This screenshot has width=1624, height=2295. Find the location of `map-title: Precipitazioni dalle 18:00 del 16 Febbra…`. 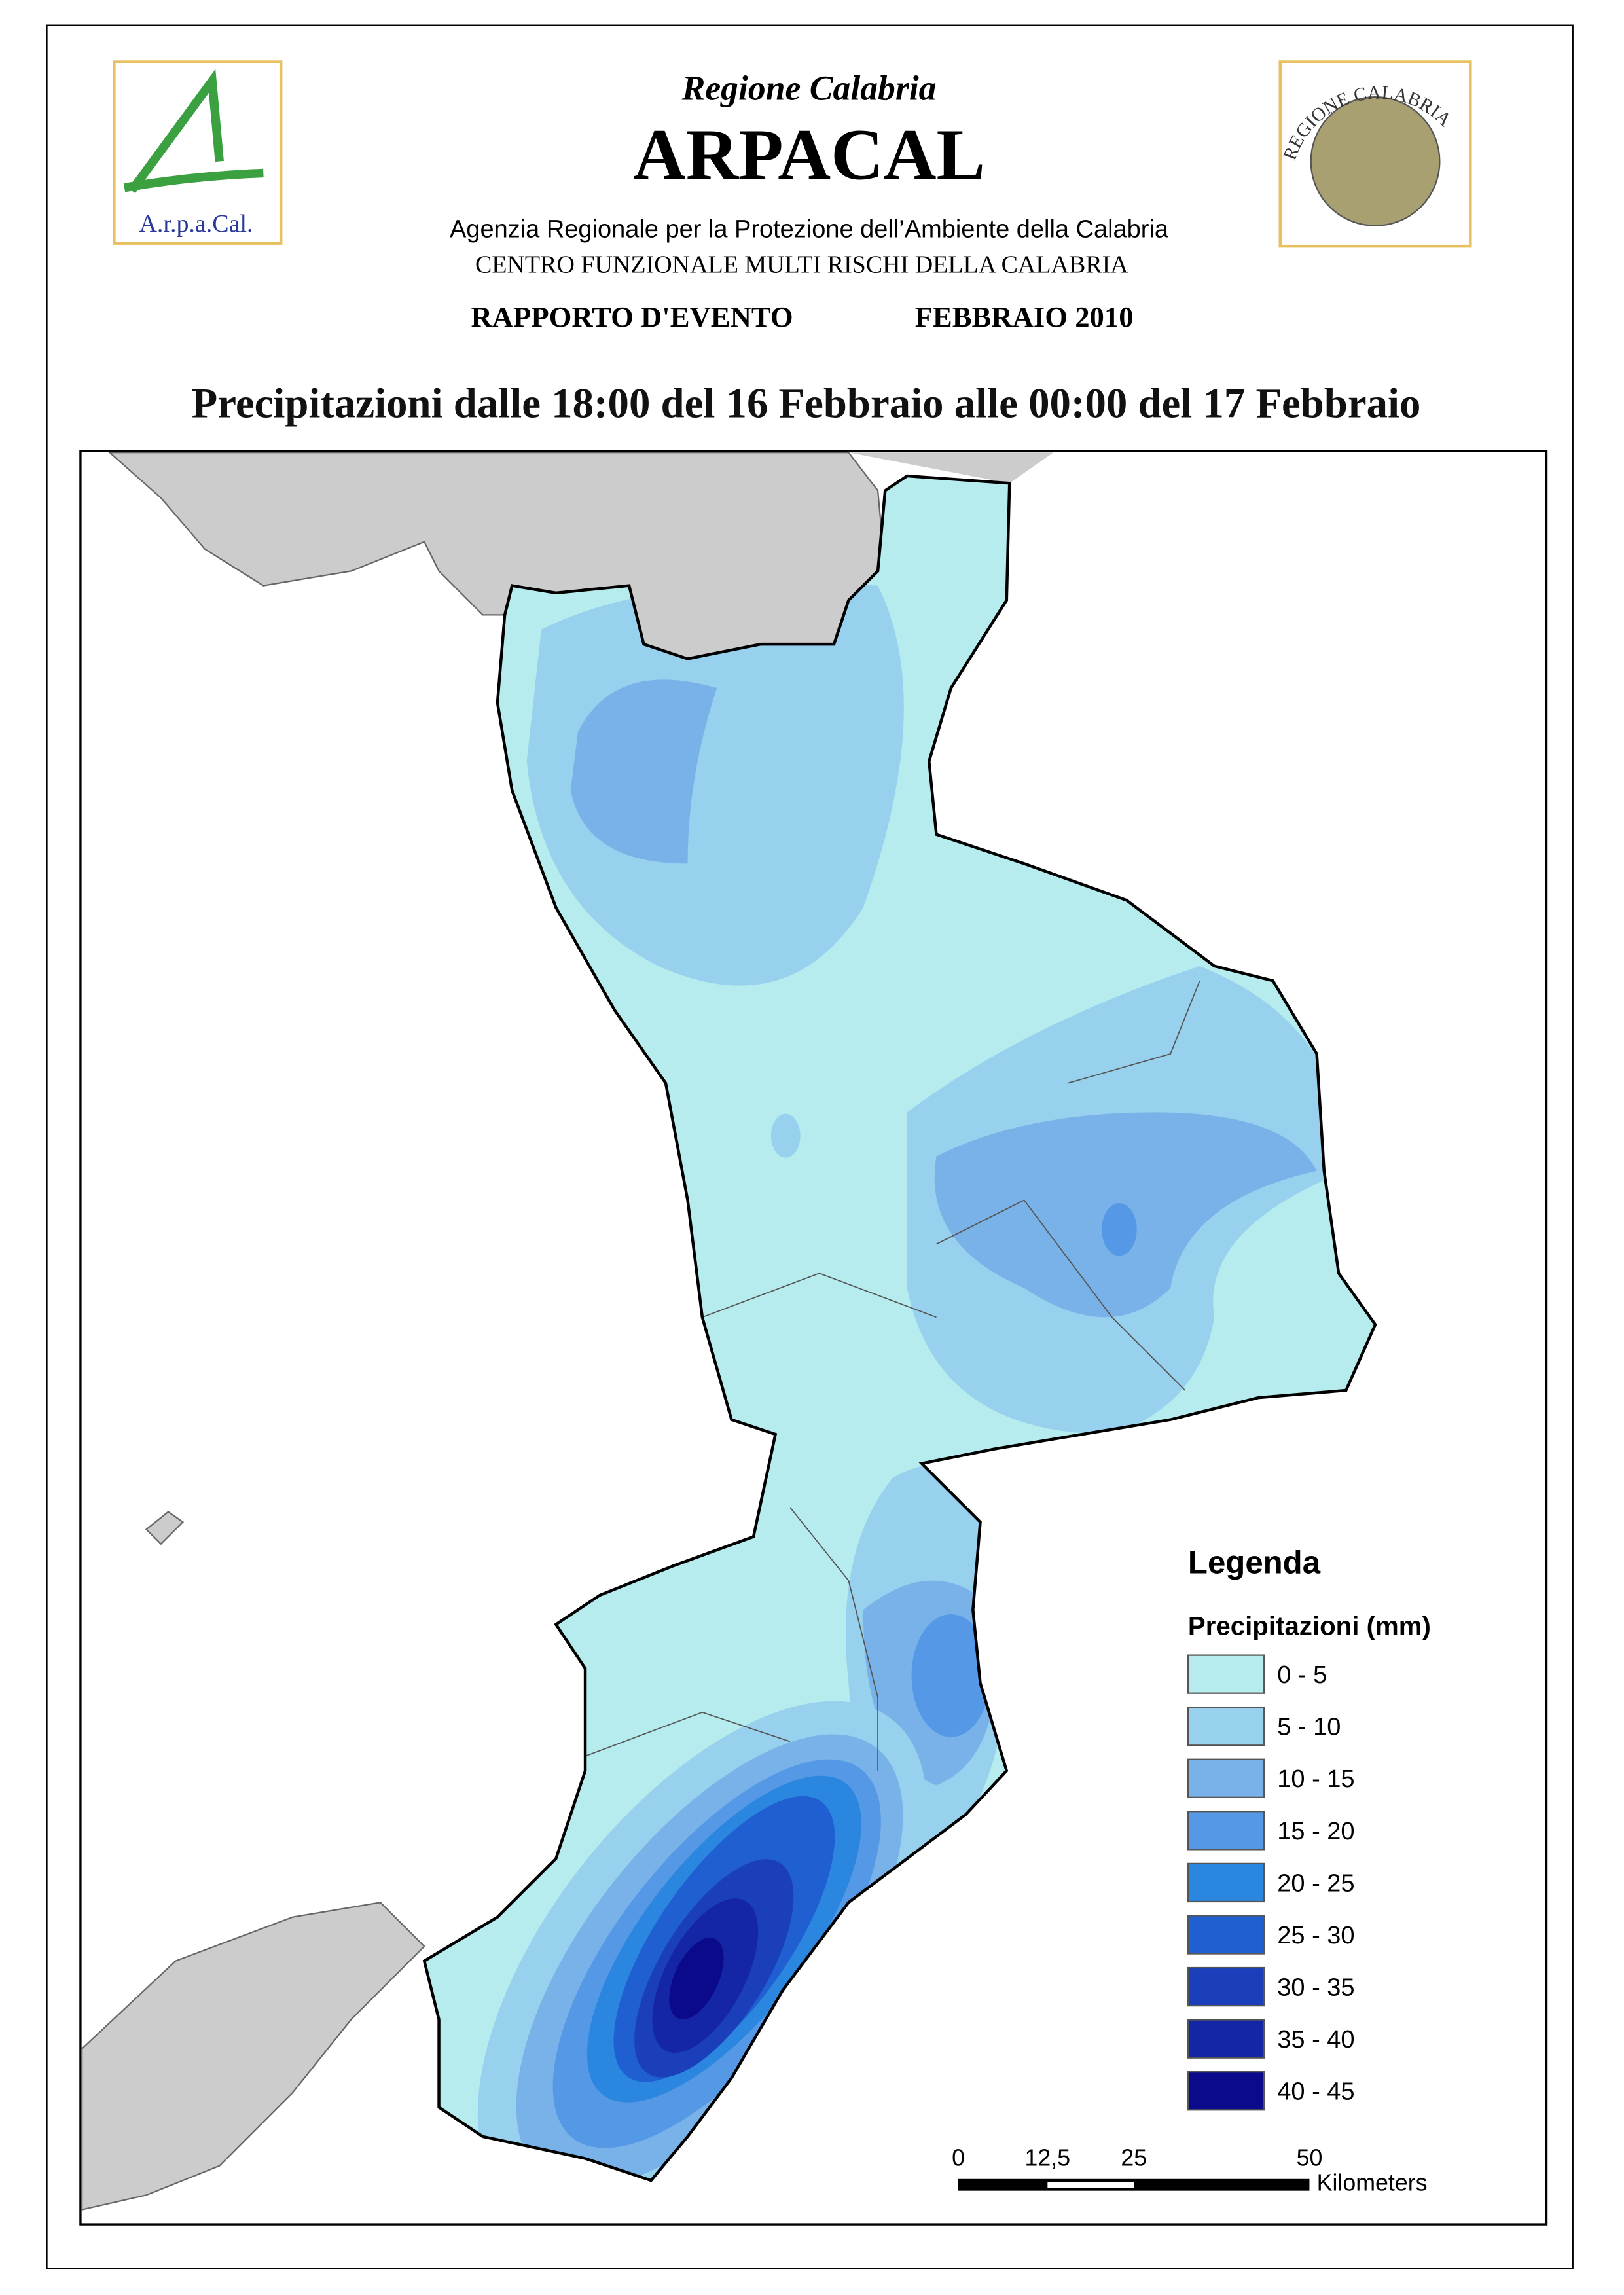

map-title: Precipitazioni dalle 18:00 del 16 Febbra… is located at coordinates (806, 404).